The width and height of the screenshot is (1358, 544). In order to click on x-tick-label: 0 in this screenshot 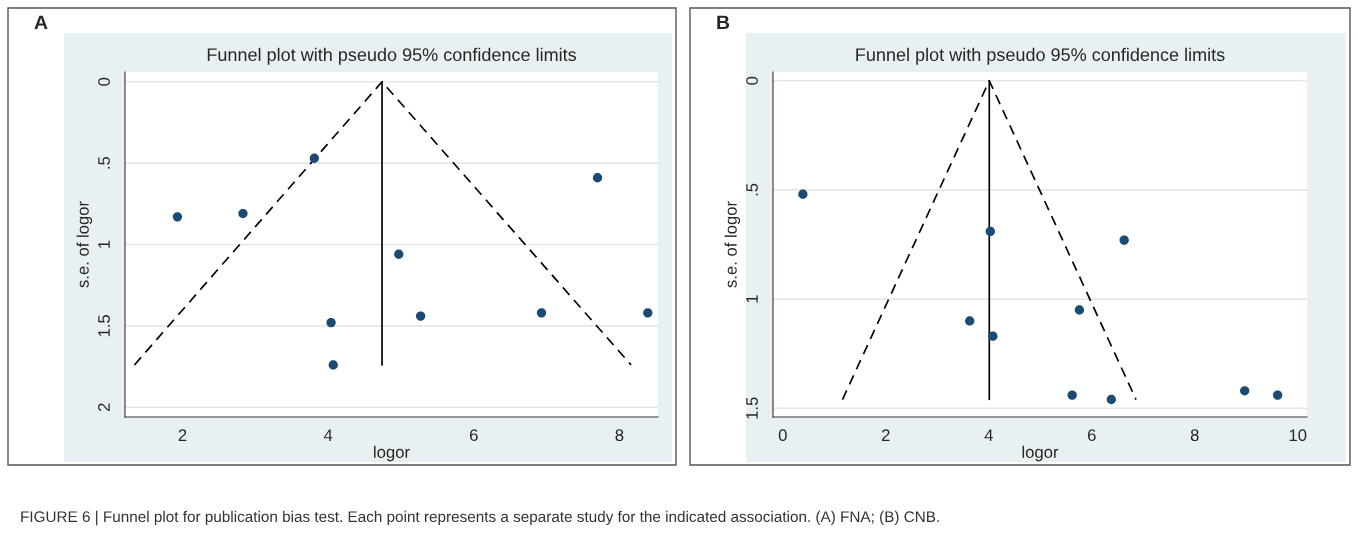, I will do `click(782, 435)`.